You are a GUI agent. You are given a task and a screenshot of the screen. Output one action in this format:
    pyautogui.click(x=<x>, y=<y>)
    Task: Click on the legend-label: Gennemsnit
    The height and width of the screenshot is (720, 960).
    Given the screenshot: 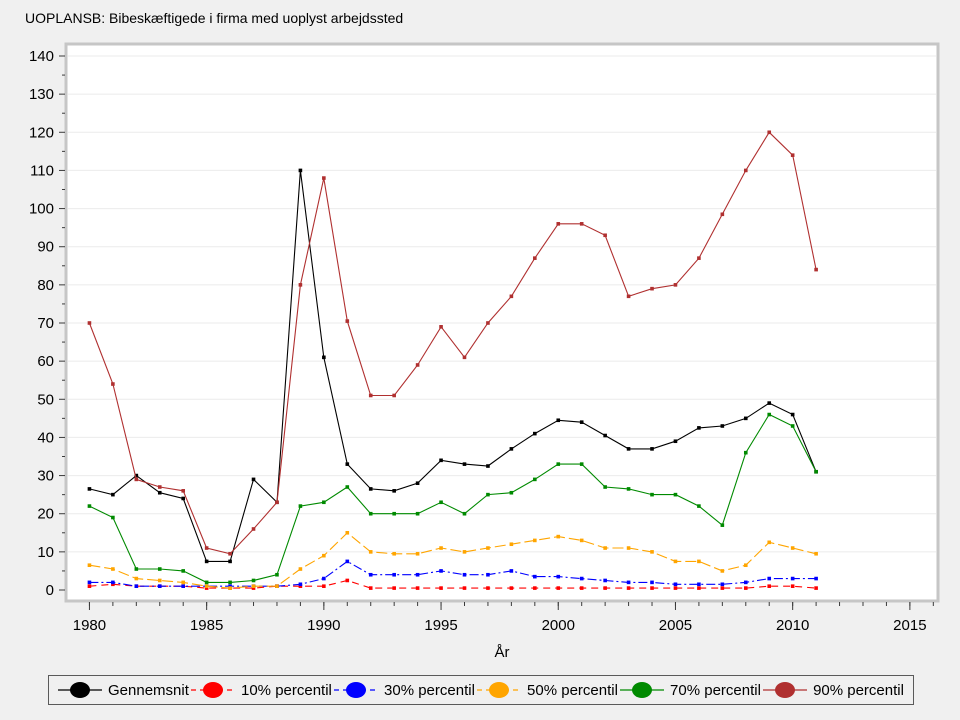 What is the action you would take?
    pyautogui.click(x=148, y=690)
    